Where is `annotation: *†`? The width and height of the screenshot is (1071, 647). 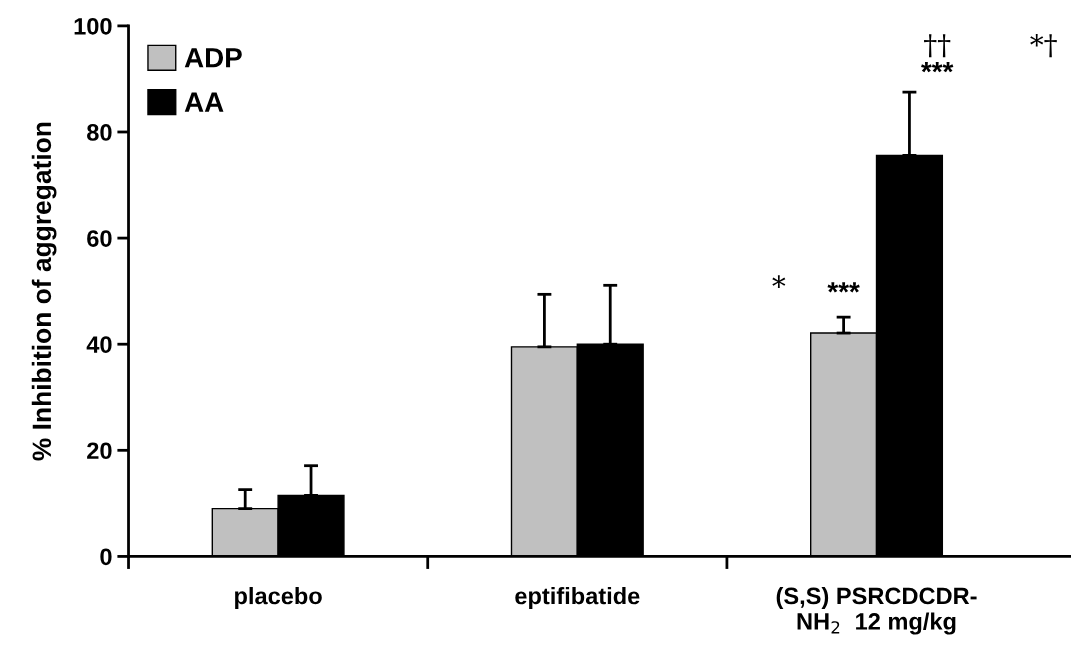 annotation: *† is located at coordinates (1043, 45).